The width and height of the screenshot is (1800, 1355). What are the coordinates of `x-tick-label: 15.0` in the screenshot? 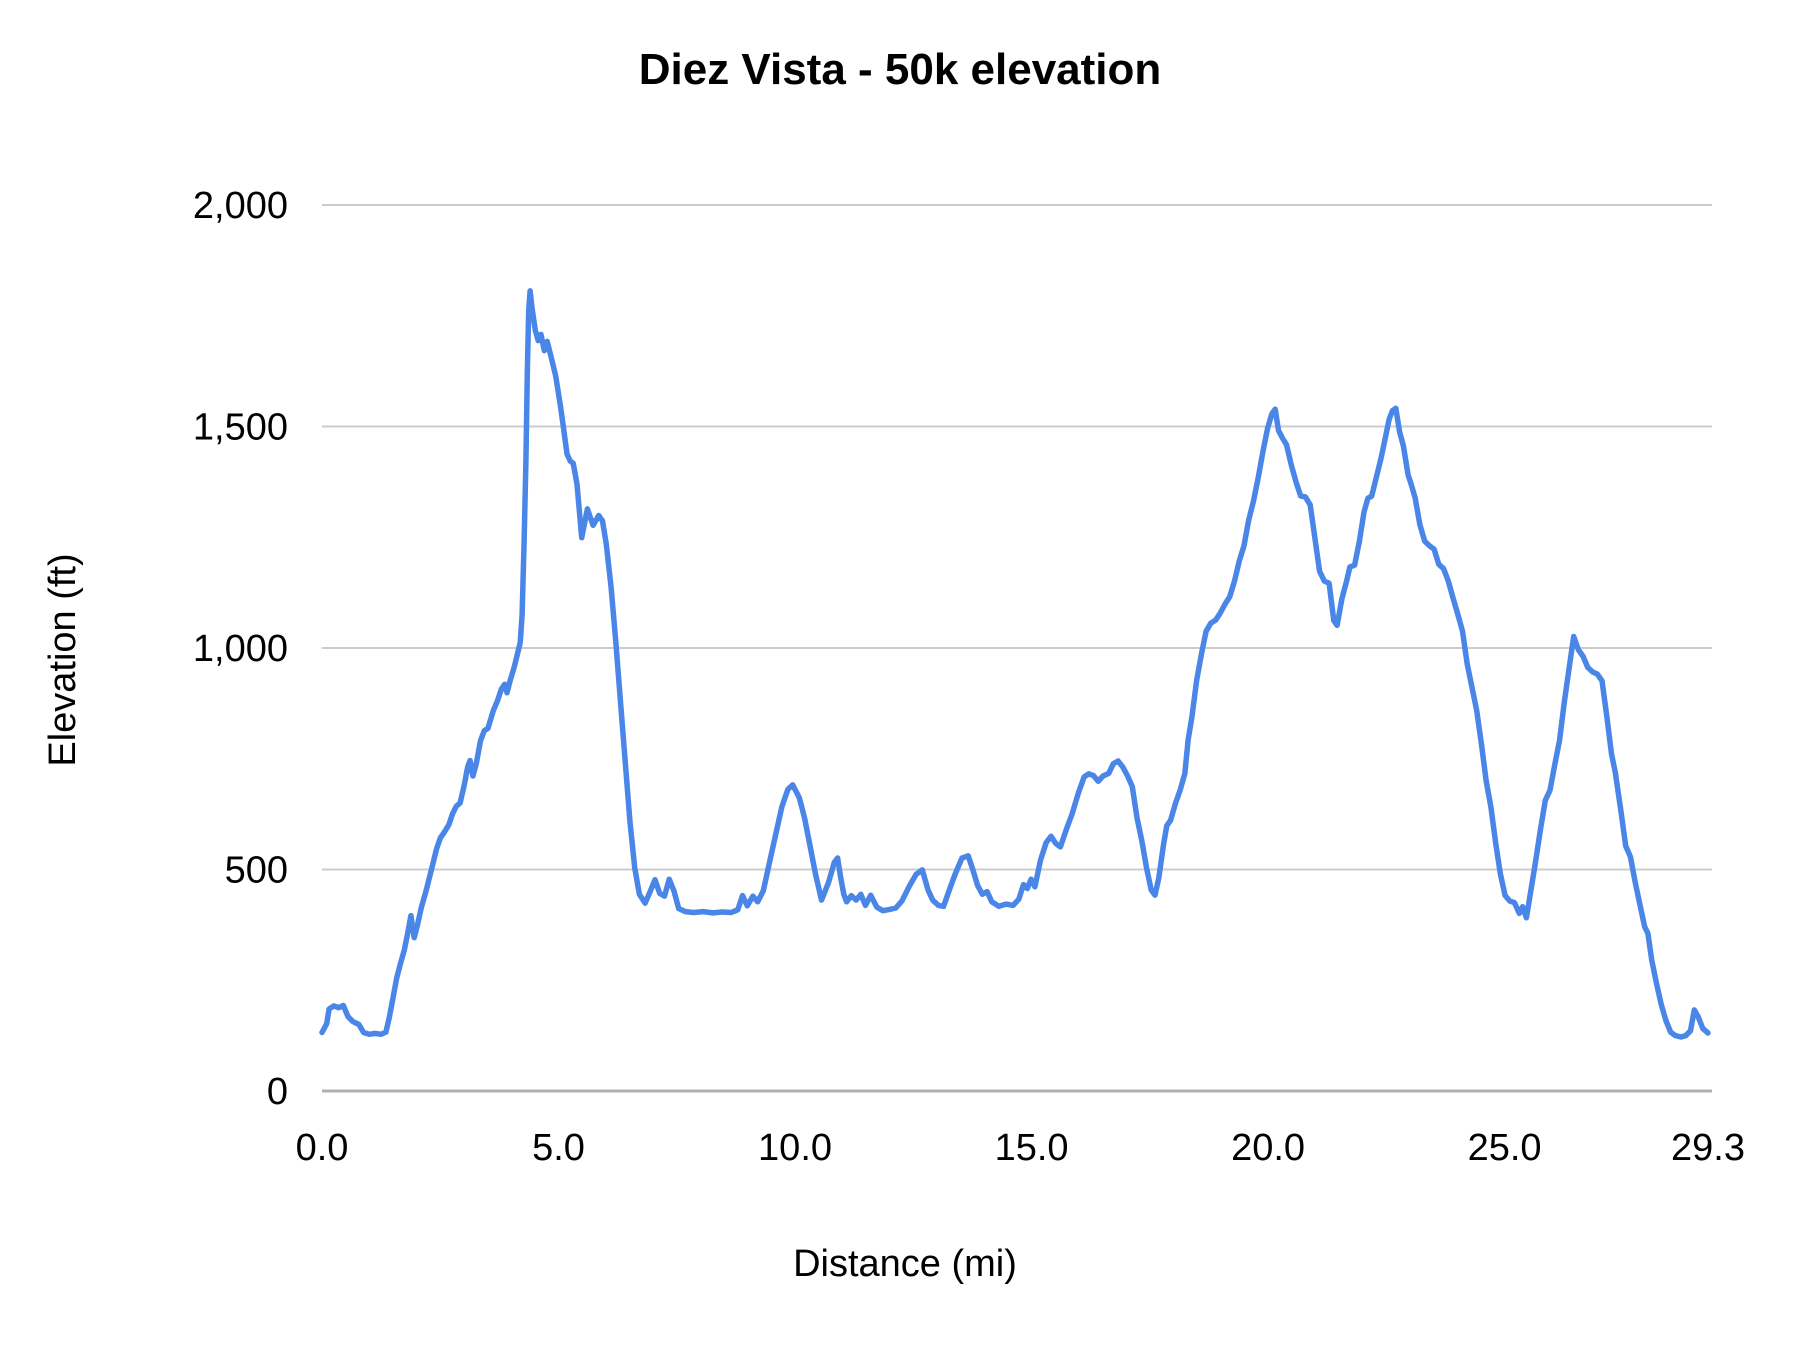 It's located at (1032, 1148).